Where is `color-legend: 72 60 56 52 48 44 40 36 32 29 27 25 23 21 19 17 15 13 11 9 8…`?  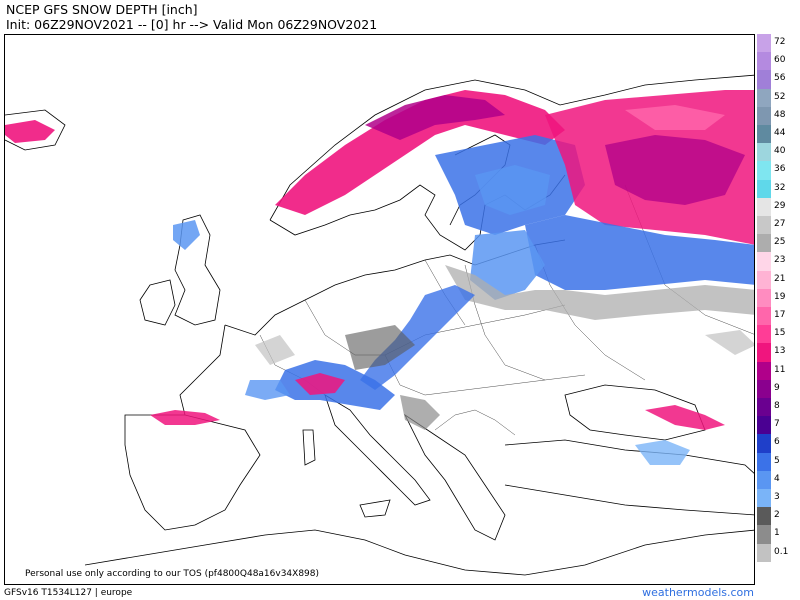 color-legend: 72 60 56 52 48 44 40 36 32 29 27 25 23 21 19 17 15 13 11 9 8… is located at coordinates (777, 299).